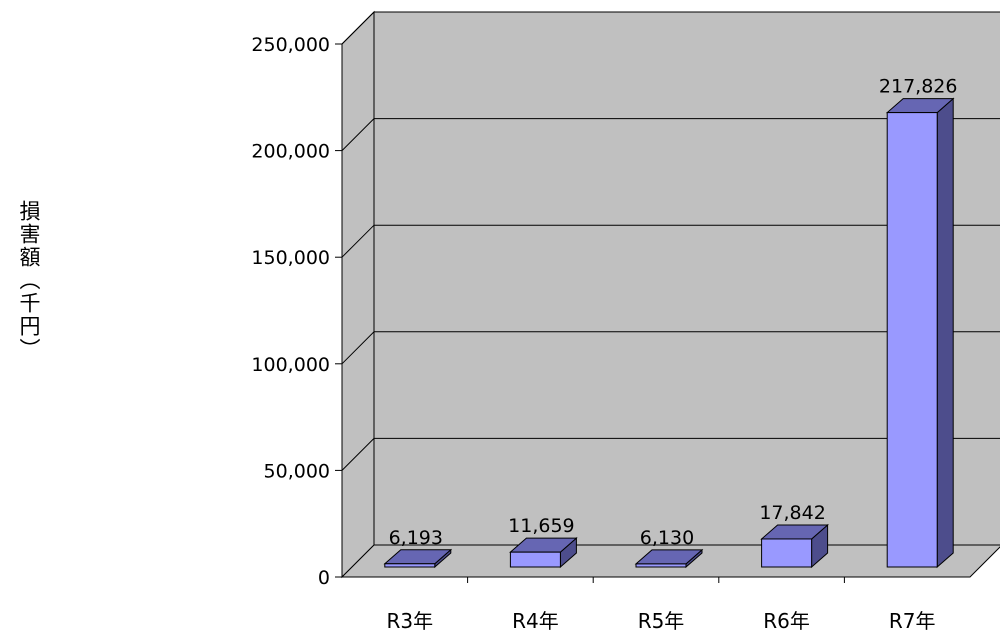 This screenshot has height=641, width=1000. I want to click on x-tick-label: R6年, so click(786, 621).